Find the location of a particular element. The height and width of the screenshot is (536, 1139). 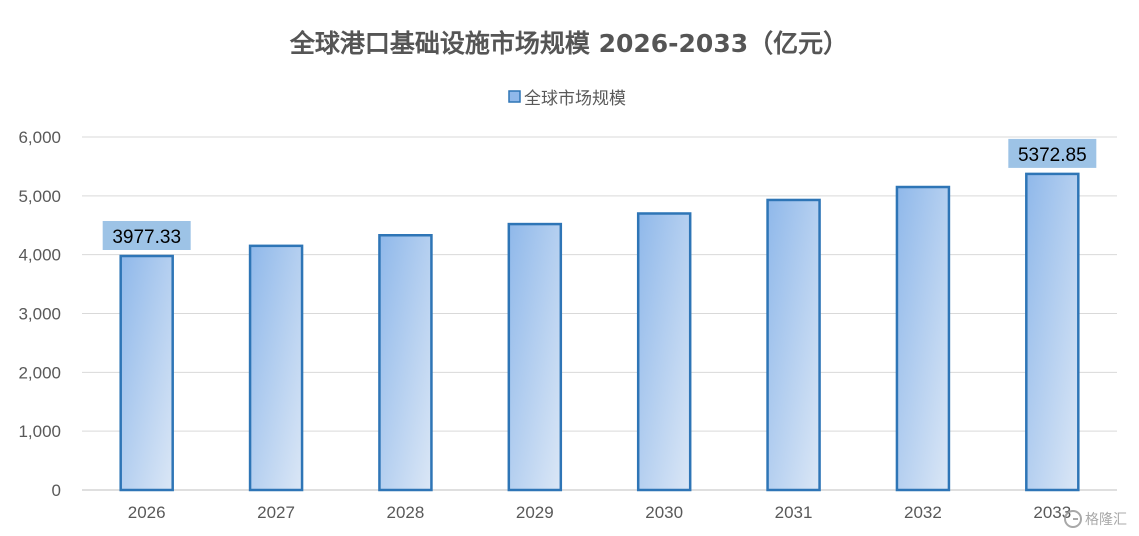

legend-swatch is located at coordinates (514, 96).